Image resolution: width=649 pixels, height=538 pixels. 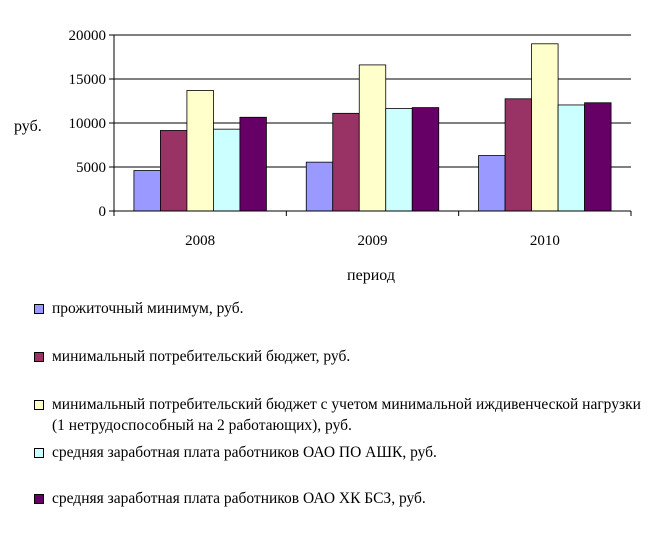 I want to click on x-tick-label: 2009, so click(x=373, y=241).